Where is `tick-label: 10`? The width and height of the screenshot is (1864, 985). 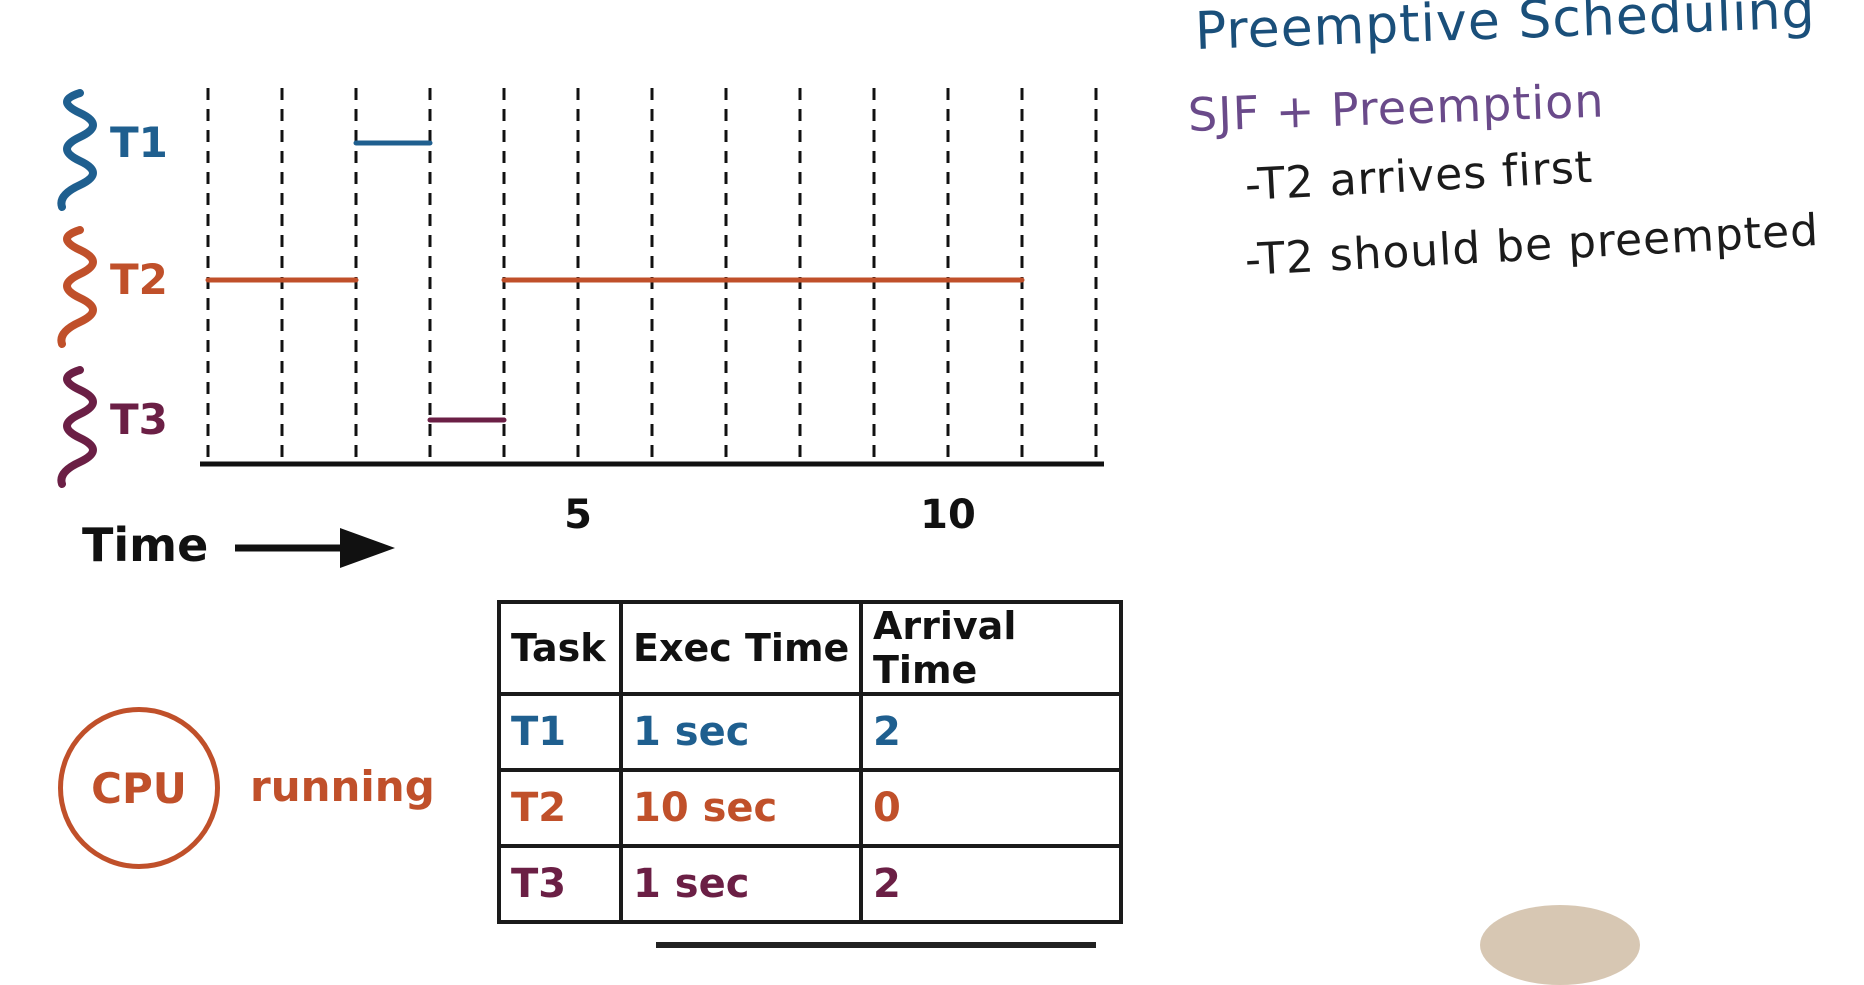
tick-label: 10 is located at coordinates (948, 515).